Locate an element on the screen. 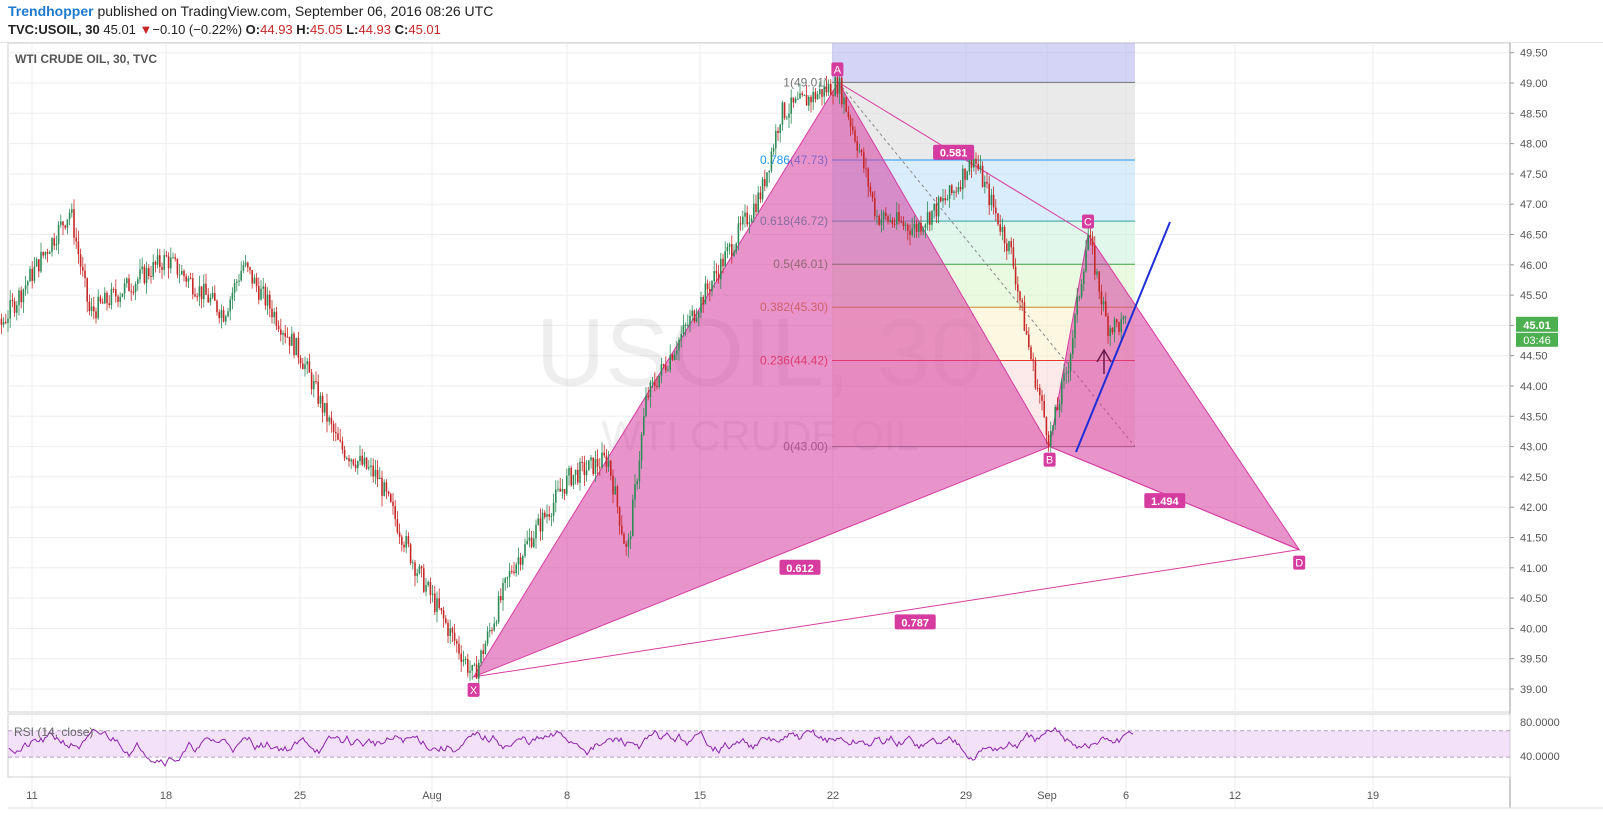 This screenshot has height=826, width=1603. price-tick-label: 41.00 is located at coordinates (1534, 569).